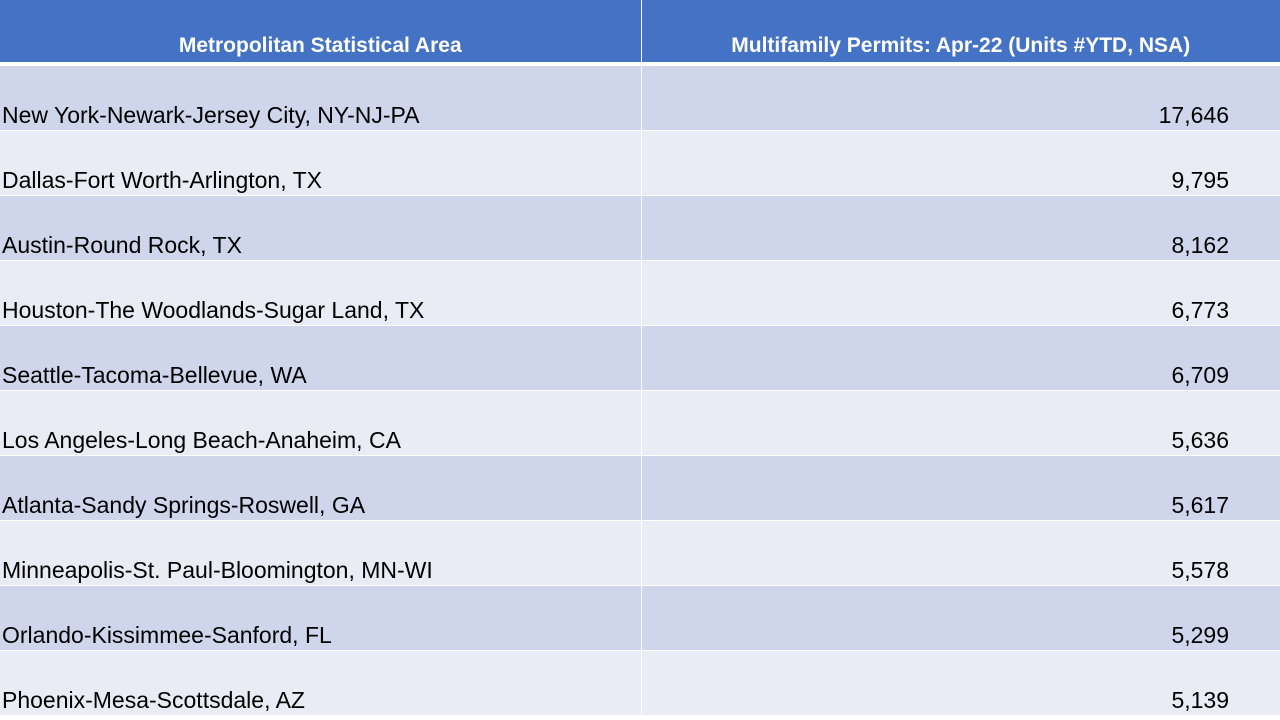 Image resolution: width=1280 pixels, height=720 pixels. Describe the element at coordinates (153, 700) in the screenshot. I see `msa-name: Phoenix-Mesa-Scottsdale, AZ` at that location.